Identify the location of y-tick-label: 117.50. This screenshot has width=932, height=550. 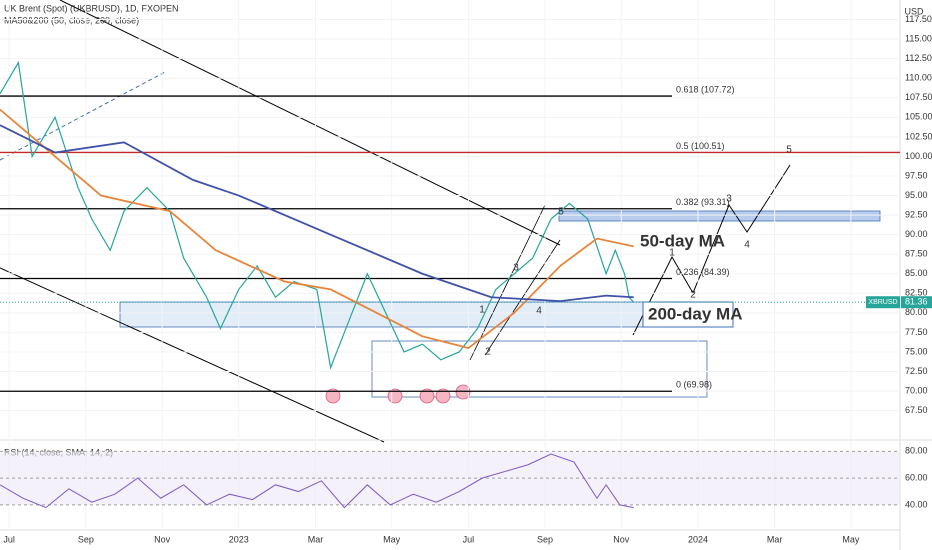
(918, 19).